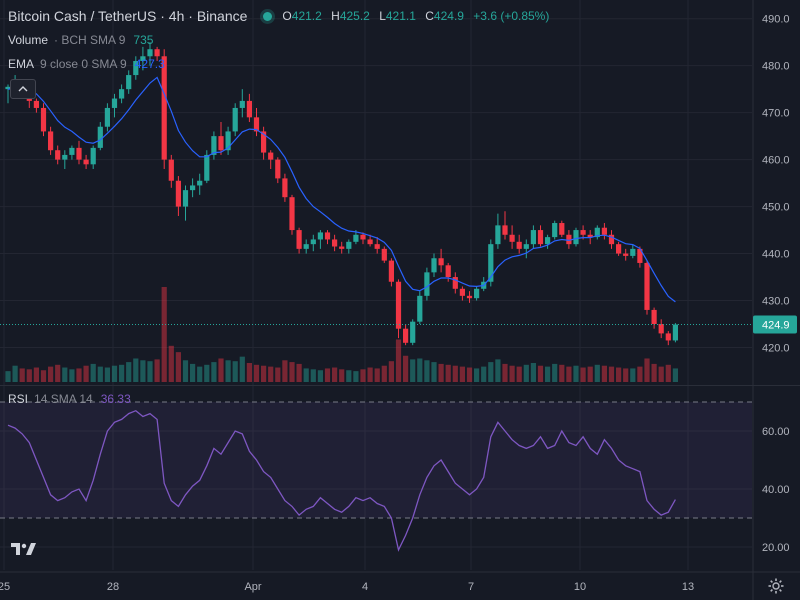 The image size is (800, 600). I want to click on time-tick-label: 25, so click(5, 587).